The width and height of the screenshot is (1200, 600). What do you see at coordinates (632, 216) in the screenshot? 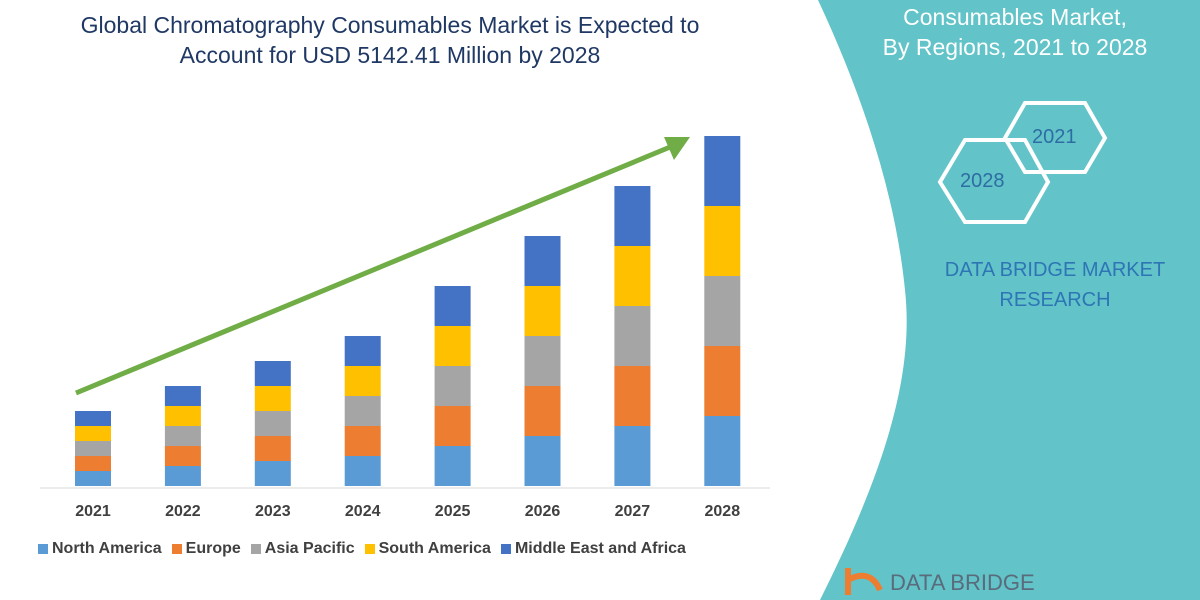
I see `bar-segment-2027-middle-east-and-africa` at bounding box center [632, 216].